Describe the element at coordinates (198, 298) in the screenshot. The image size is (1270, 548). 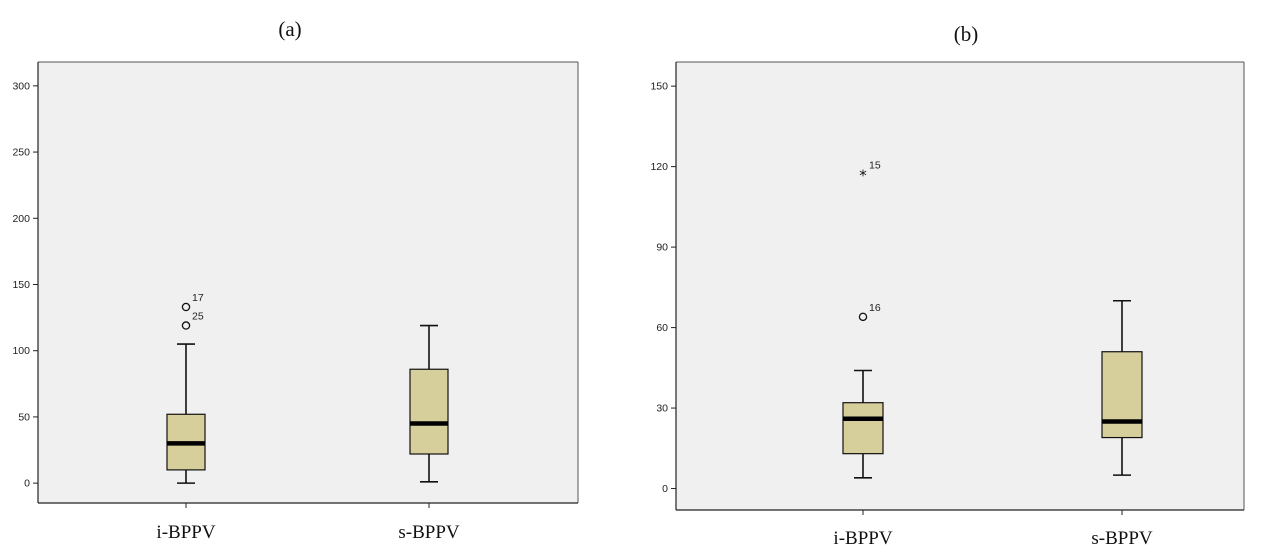
I see `outlier-label: 17` at that location.